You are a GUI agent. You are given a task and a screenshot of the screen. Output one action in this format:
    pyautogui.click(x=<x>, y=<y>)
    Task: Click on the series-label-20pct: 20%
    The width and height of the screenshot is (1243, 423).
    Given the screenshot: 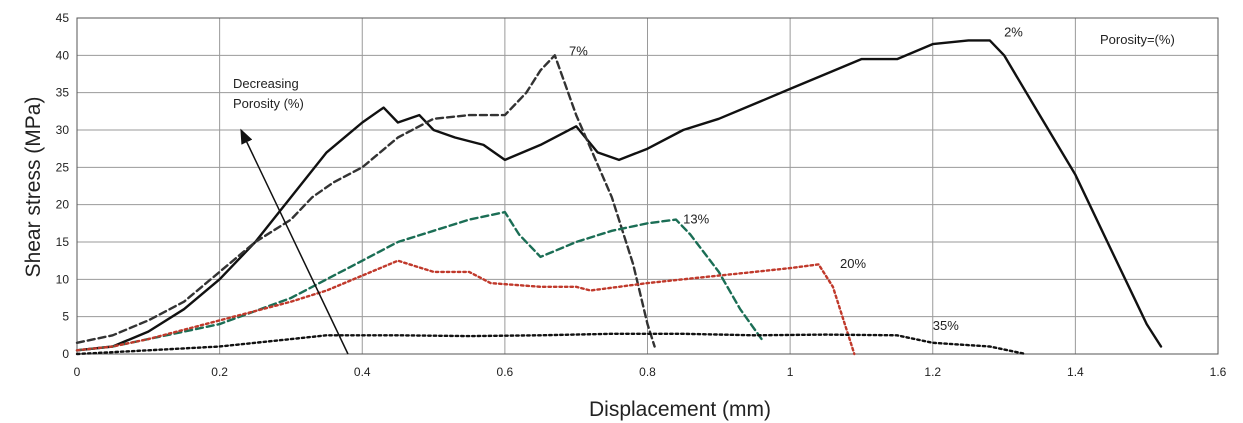 What is the action you would take?
    pyautogui.click(x=853, y=263)
    